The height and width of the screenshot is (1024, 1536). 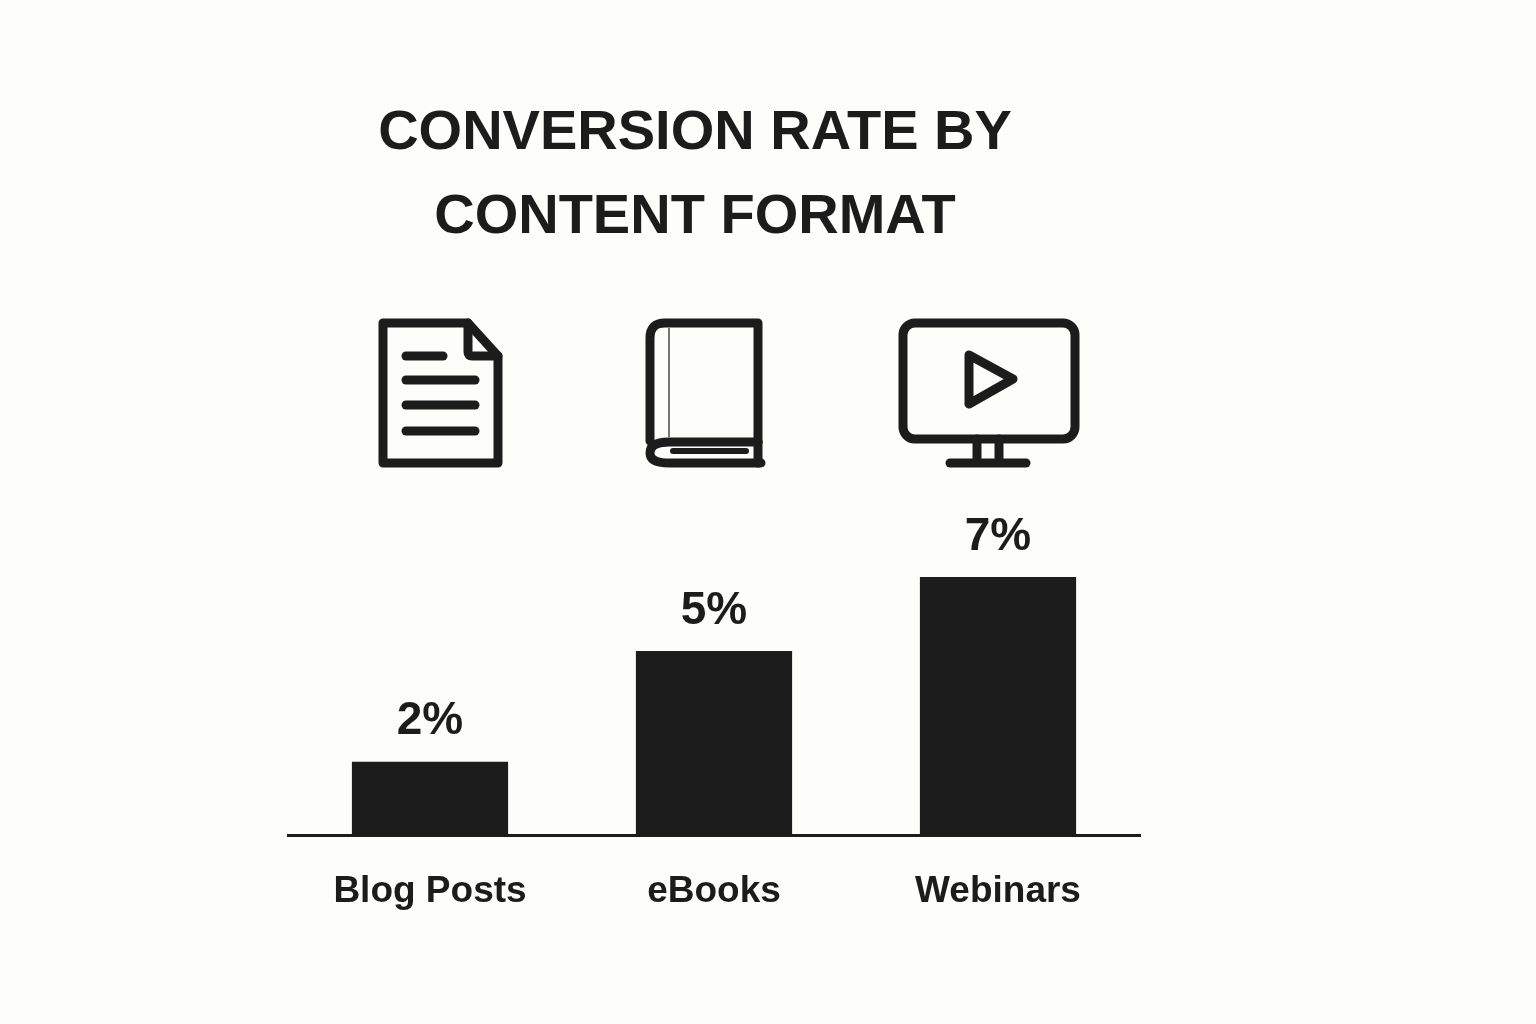 I want to click on x-tick-label: Webinars, so click(x=998, y=889).